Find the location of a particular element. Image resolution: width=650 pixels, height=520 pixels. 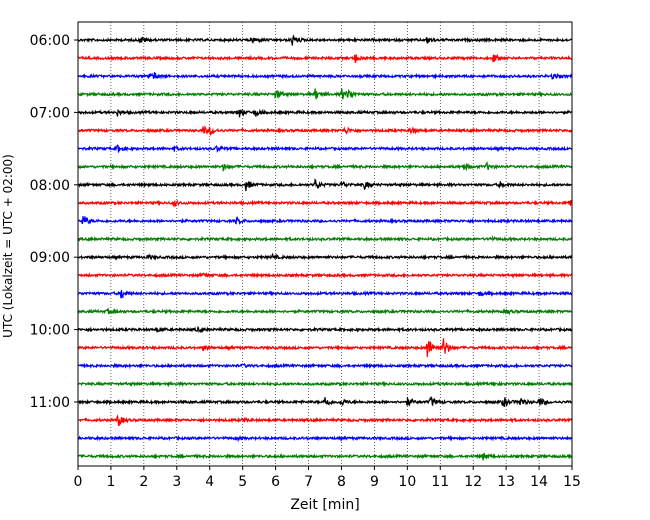

x-axis-ticks: 0 1 2 3 4 5 6 7 8 9 10 11 12 13 14 15 is located at coordinates (327, 478).